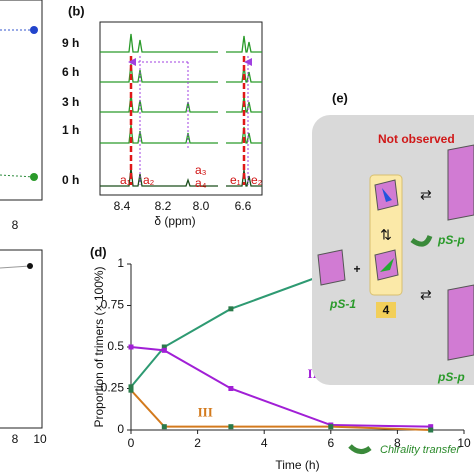  What do you see at coordinates (197, 443) in the screenshot?
I see `x-tick-label: 2` at bounding box center [197, 443].